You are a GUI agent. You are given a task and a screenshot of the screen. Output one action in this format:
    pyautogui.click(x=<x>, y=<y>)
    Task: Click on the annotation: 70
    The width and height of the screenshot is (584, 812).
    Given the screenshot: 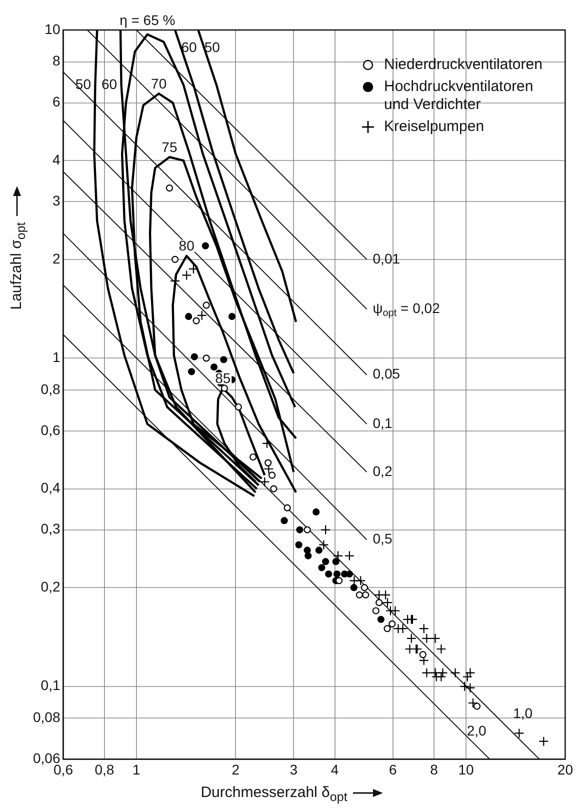 What is the action you would take?
    pyautogui.click(x=159, y=83)
    